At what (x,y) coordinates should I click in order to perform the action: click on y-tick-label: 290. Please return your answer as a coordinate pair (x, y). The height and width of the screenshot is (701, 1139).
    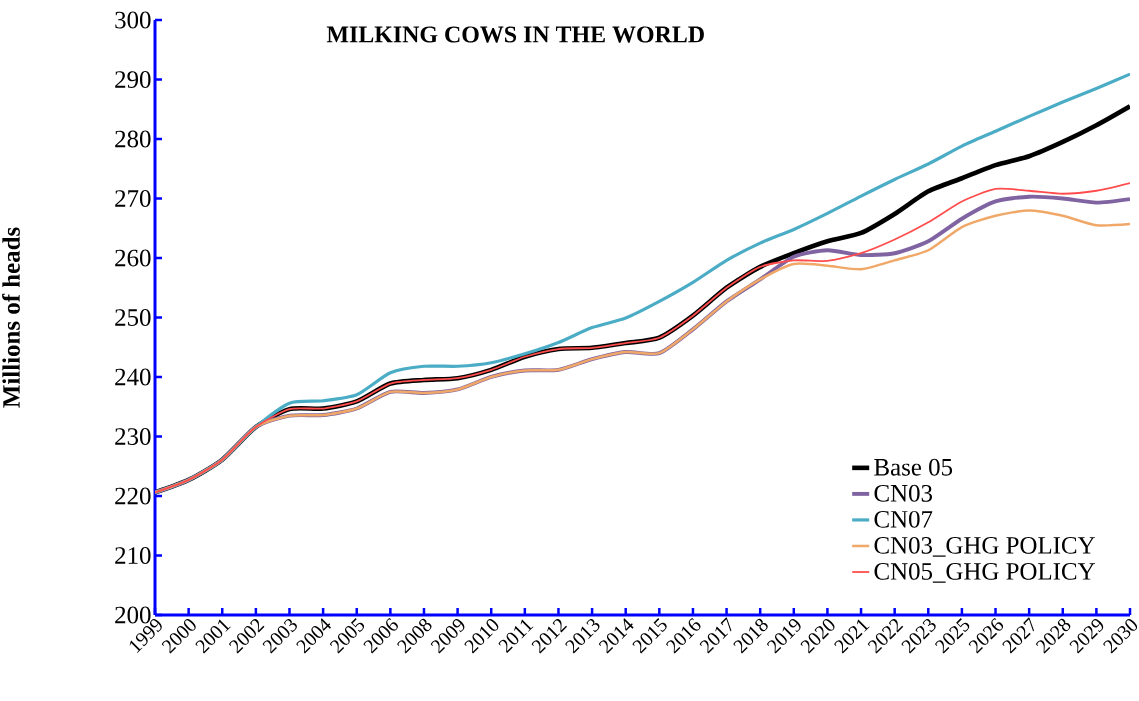
    Looking at the image, I should click on (133, 79).